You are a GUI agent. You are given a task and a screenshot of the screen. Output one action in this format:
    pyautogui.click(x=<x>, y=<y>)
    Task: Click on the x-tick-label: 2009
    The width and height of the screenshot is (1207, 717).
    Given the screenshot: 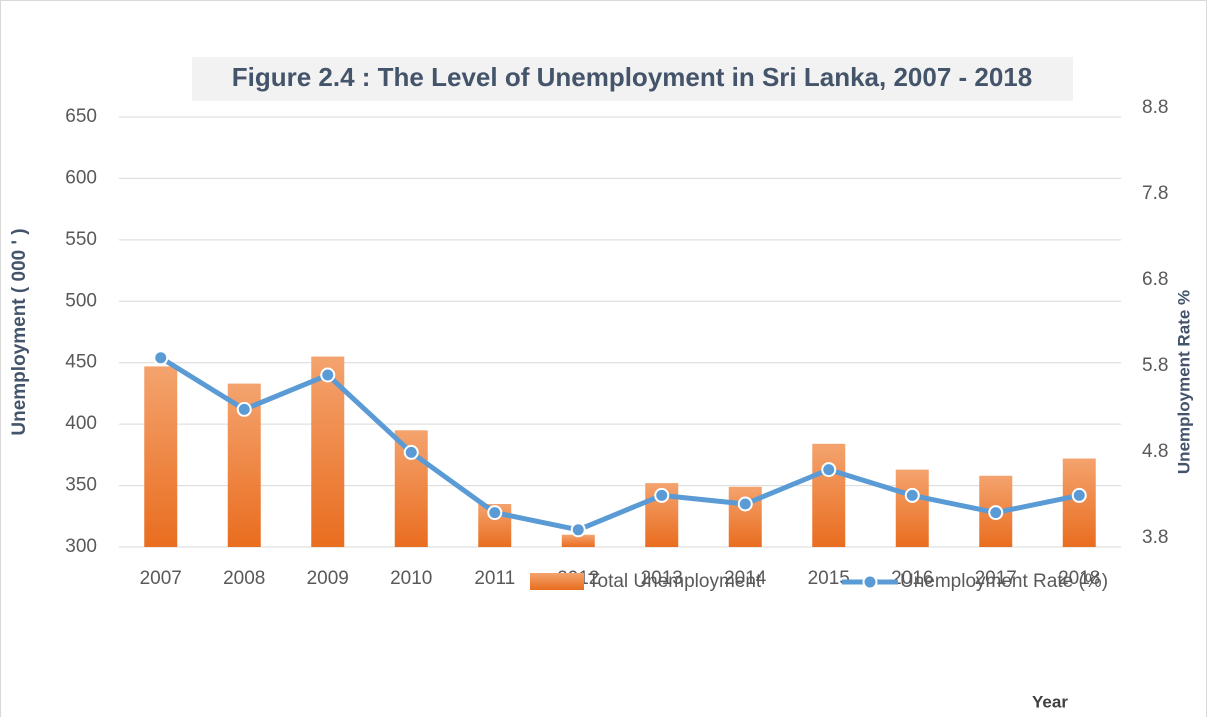 What is the action you would take?
    pyautogui.click(x=328, y=578)
    